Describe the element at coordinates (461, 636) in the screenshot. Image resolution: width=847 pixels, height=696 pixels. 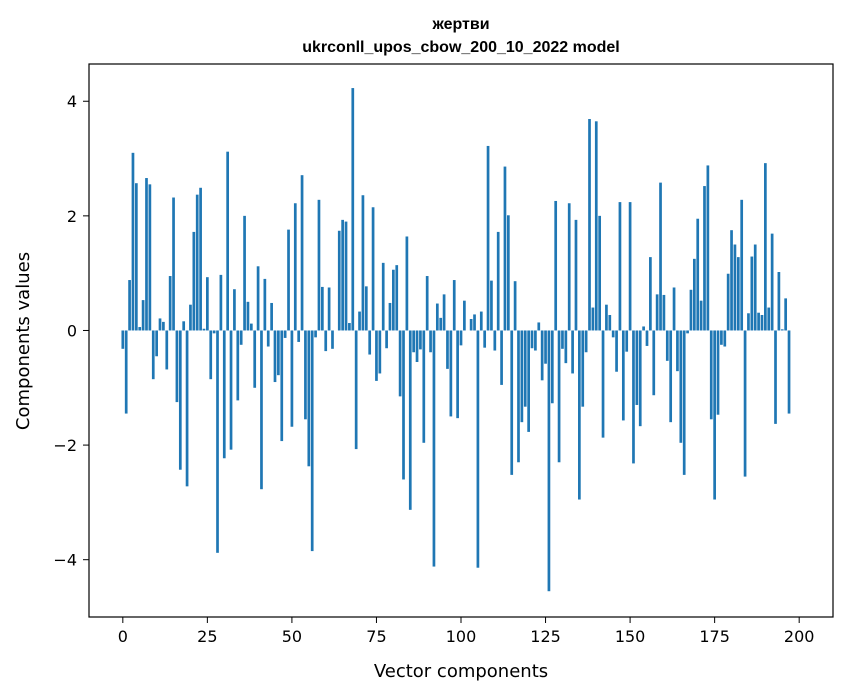
I see `x-tick-label: 100` at that location.